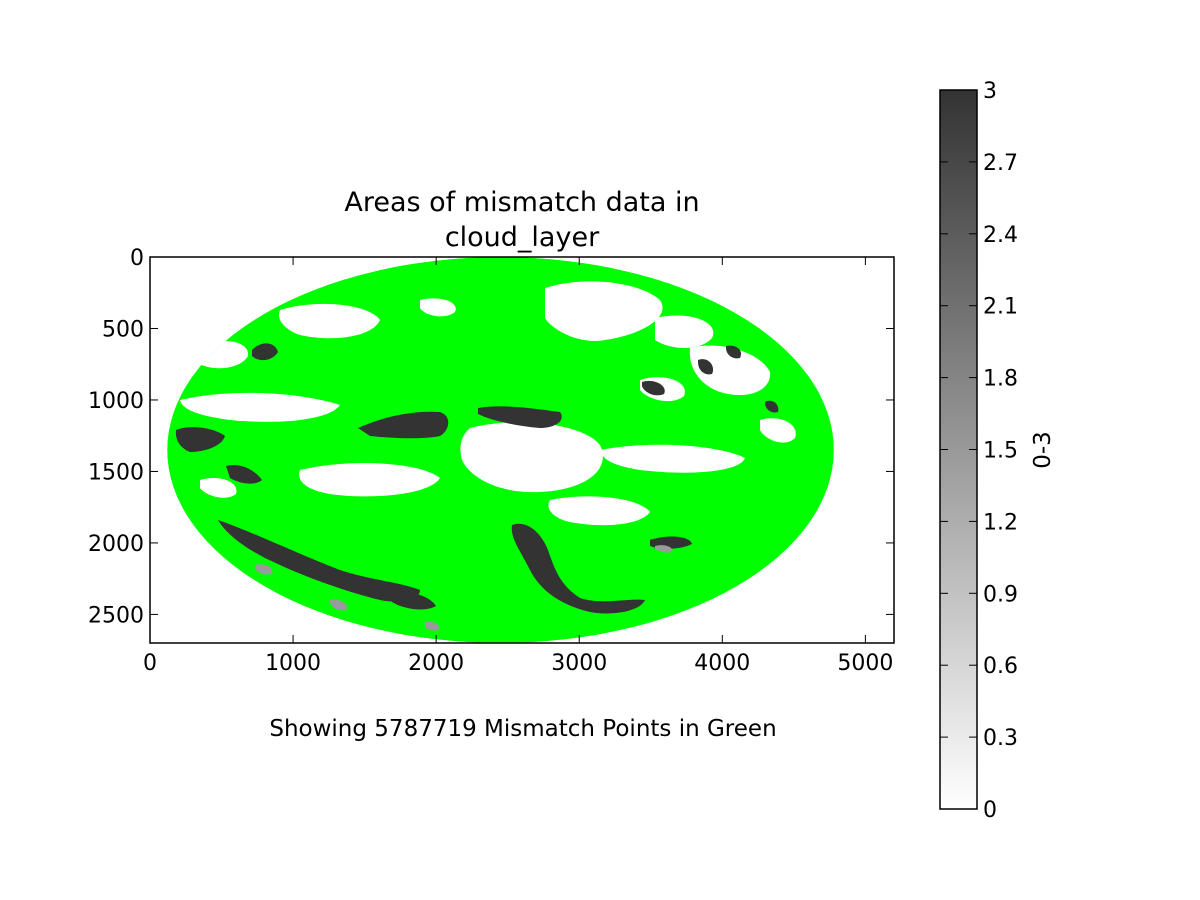 Image resolution: width=1200 pixels, height=900 pixels. I want to click on colorbar-tick-label: 1.2, so click(1000, 522).